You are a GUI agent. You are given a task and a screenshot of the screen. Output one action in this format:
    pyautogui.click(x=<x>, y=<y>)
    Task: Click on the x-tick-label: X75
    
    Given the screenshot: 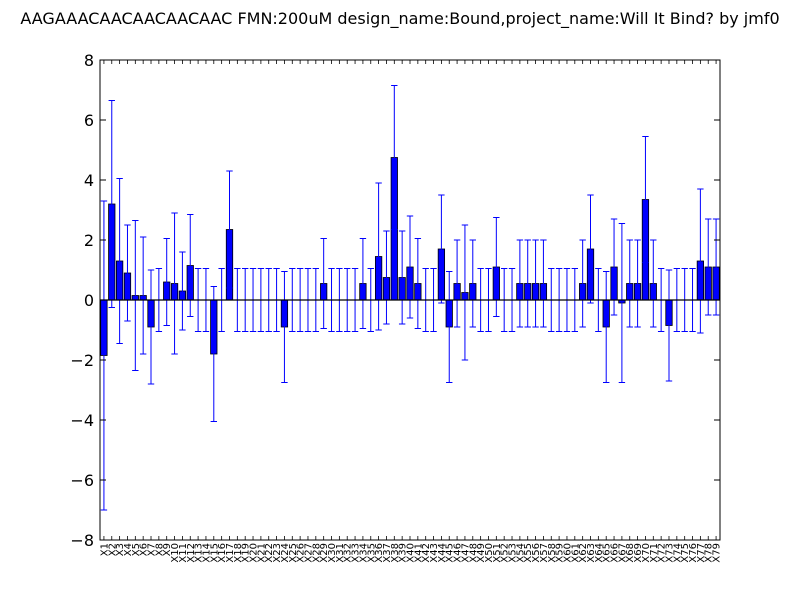 What is the action you would take?
    pyautogui.click(x=685, y=553)
    